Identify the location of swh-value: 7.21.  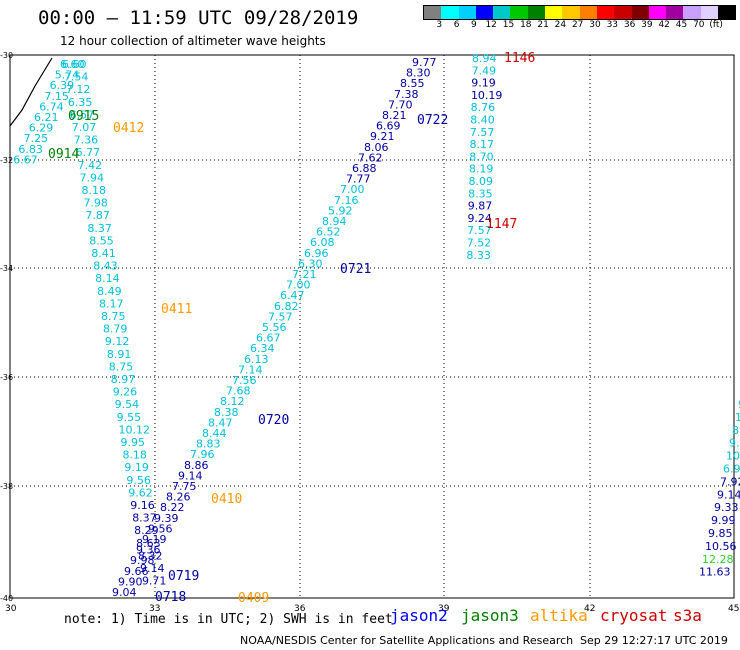
(304, 274).